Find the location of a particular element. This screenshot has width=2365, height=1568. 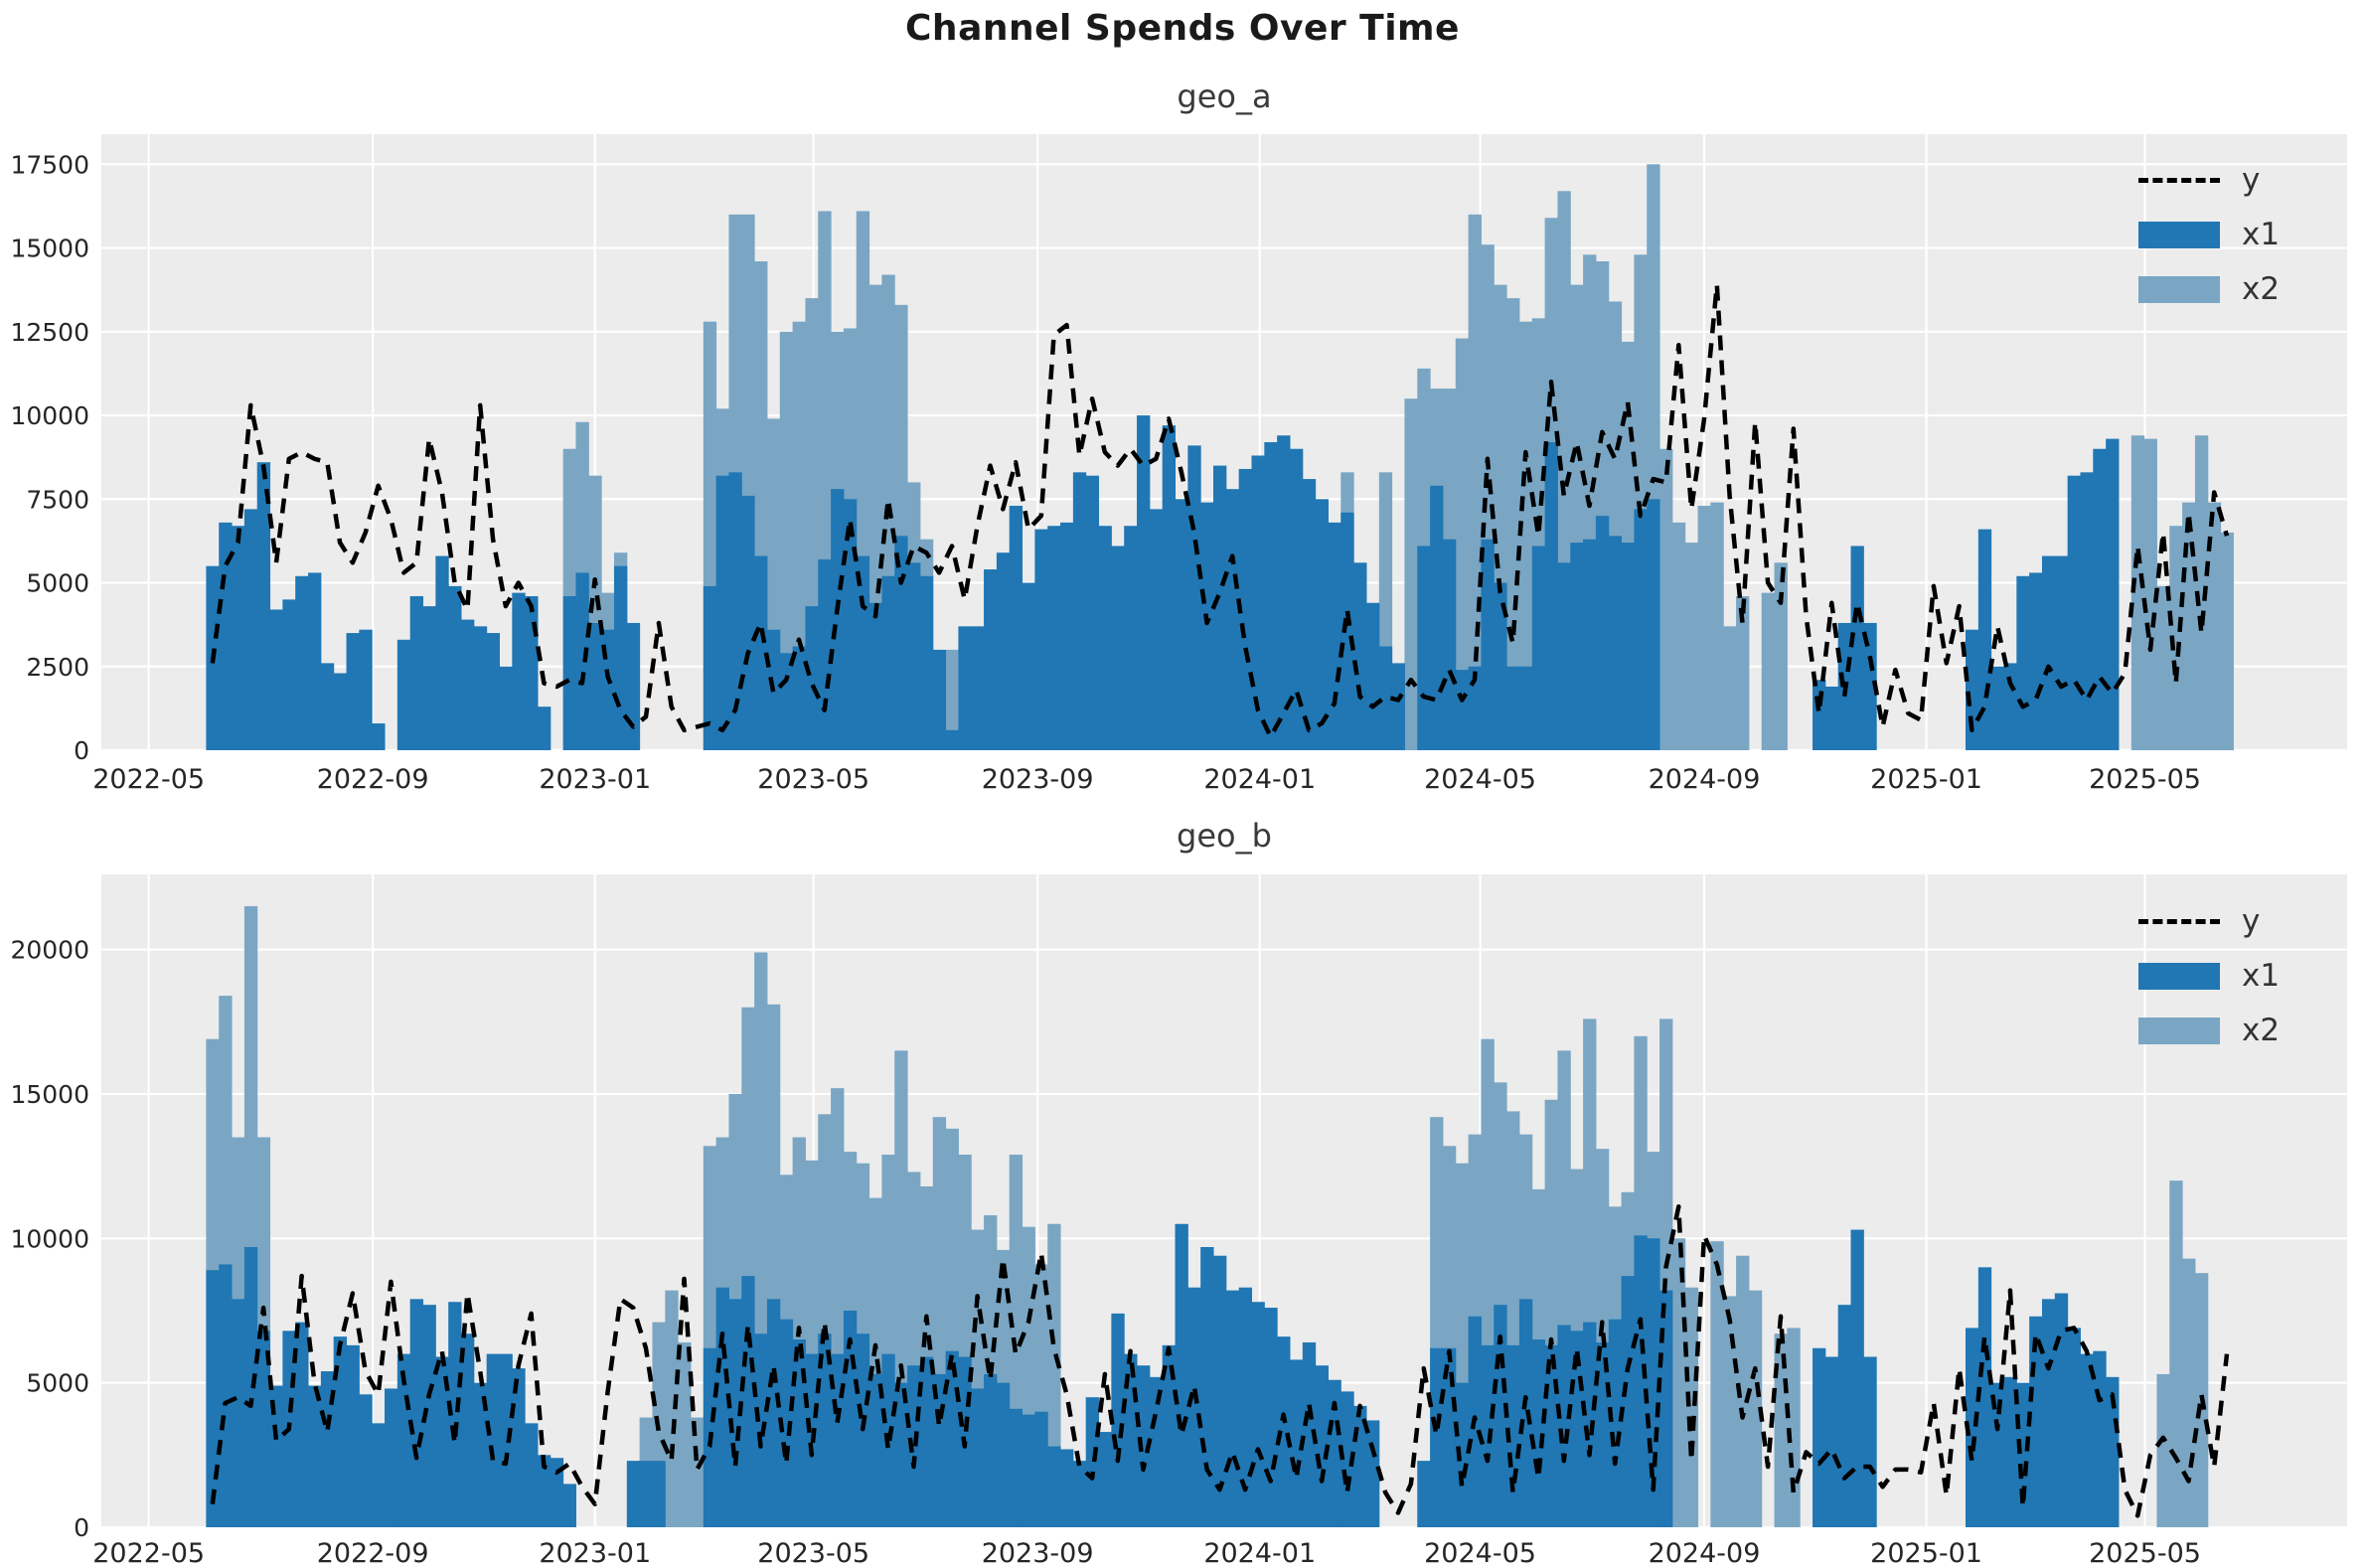

geo-b-legend: y x1 x2 is located at coordinates (2209, 976).